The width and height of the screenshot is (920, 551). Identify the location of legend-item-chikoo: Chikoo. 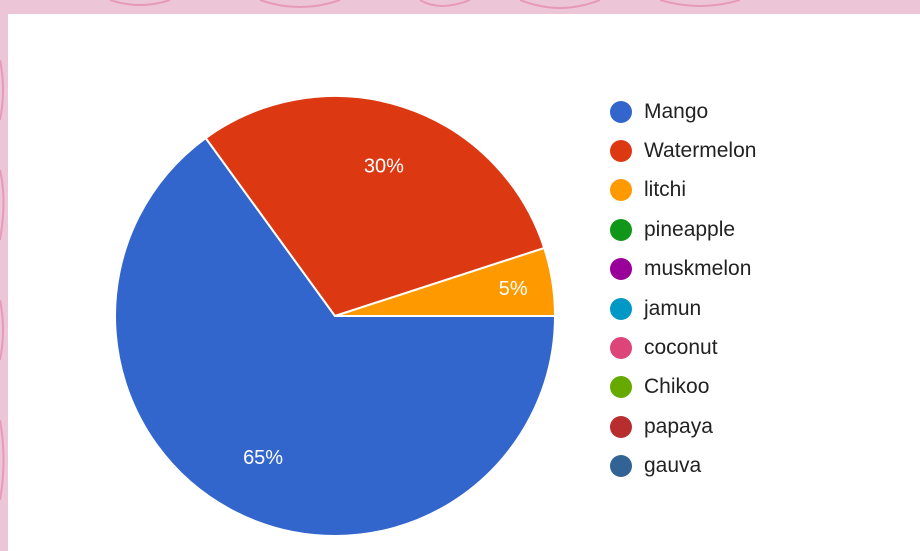
(683, 387).